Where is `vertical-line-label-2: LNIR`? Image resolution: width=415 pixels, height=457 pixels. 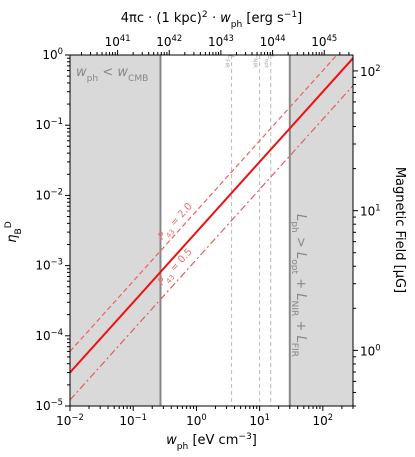 vertical-line-label-2: LNIR is located at coordinates (258, 61).